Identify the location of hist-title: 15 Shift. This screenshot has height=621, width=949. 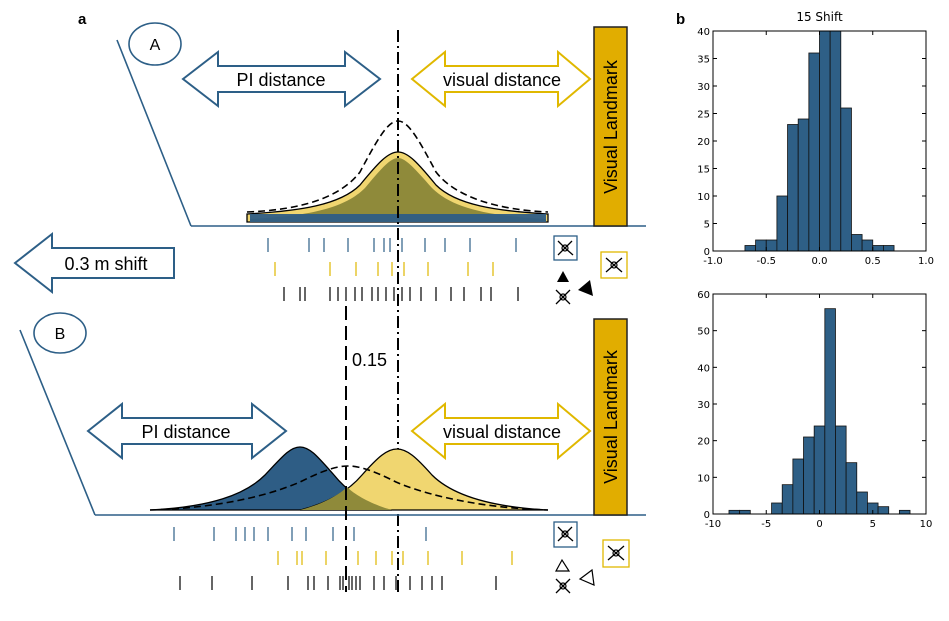
(819, 17).